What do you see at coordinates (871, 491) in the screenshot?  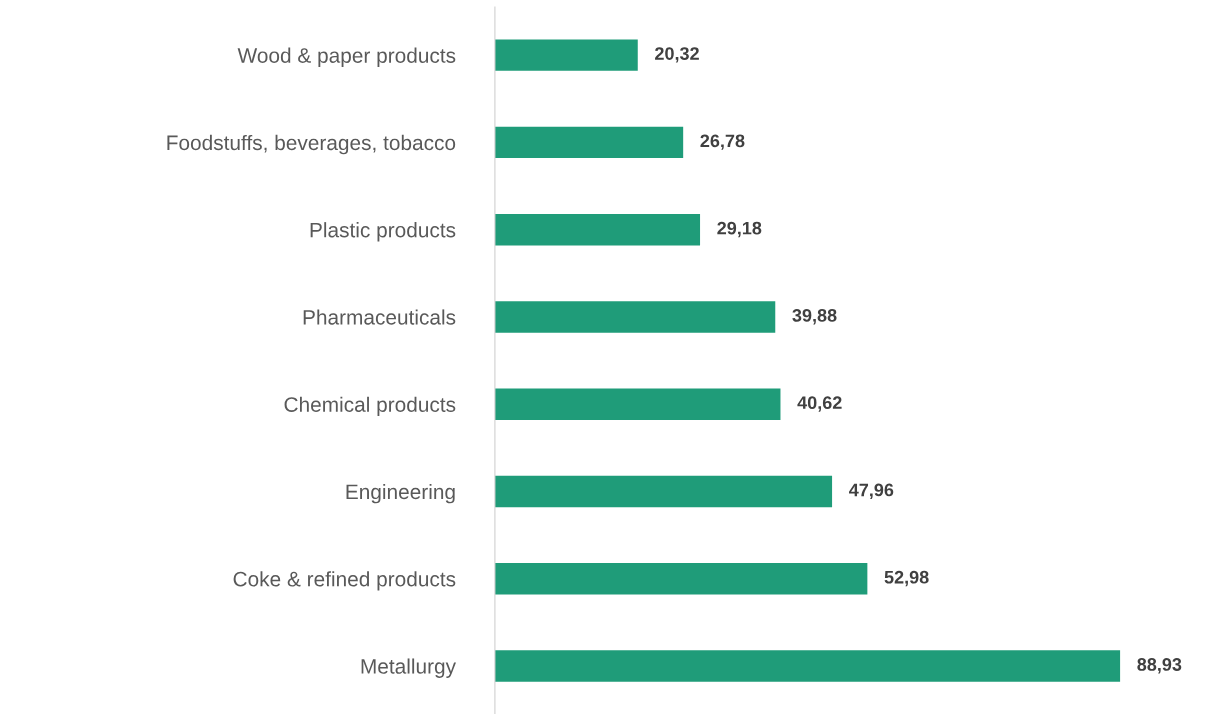 I see `data-label: 47,96` at bounding box center [871, 491].